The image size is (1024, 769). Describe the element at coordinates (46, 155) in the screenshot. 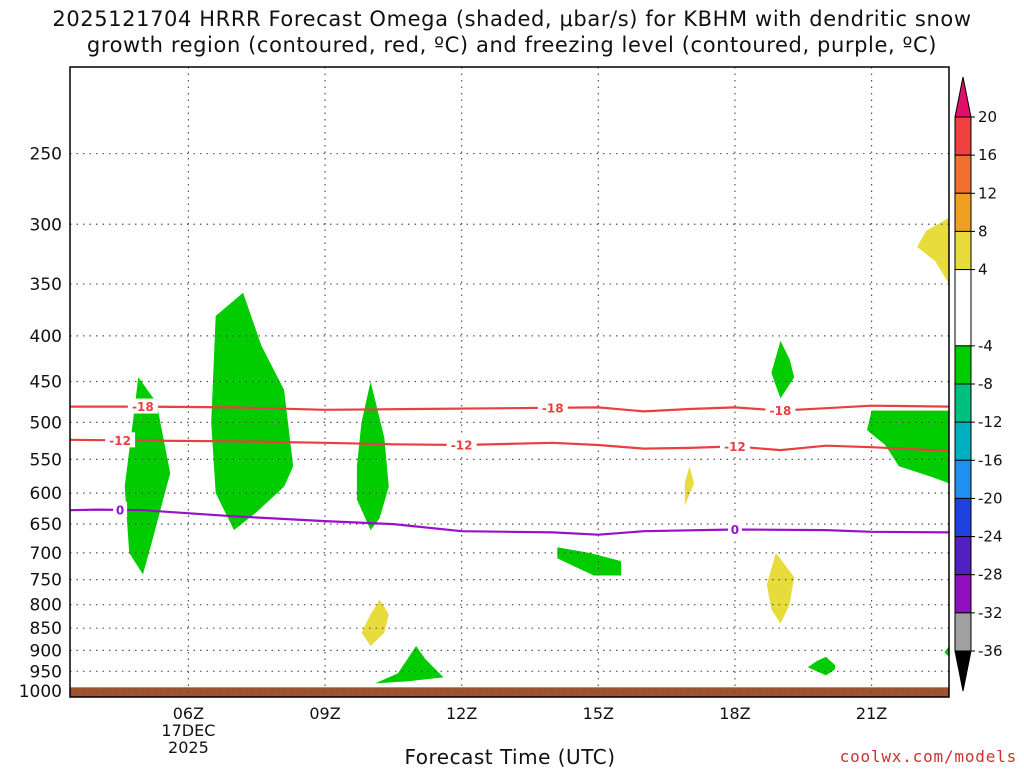

I see `y-tick-label-250: 250` at that location.